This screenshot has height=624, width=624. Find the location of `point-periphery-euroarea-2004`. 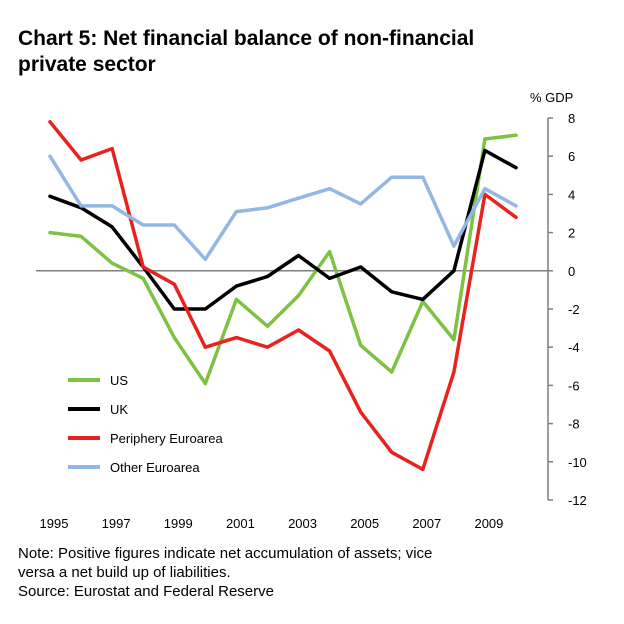

point-periphery-euroarea-2004 is located at coordinates (330, 351).